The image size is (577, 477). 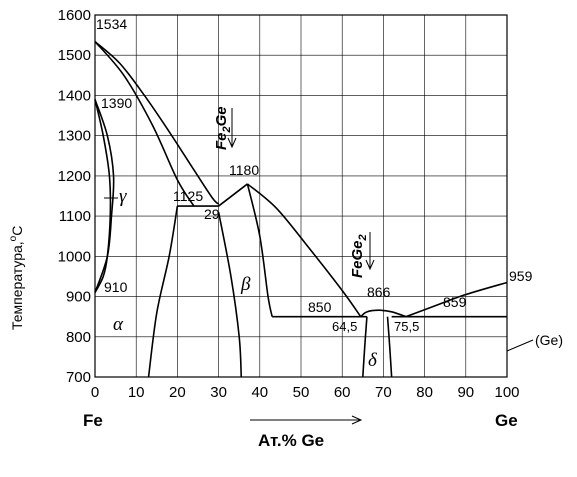 What do you see at coordinates (521, 276) in the screenshot?
I see `annotation-959: 959` at bounding box center [521, 276].